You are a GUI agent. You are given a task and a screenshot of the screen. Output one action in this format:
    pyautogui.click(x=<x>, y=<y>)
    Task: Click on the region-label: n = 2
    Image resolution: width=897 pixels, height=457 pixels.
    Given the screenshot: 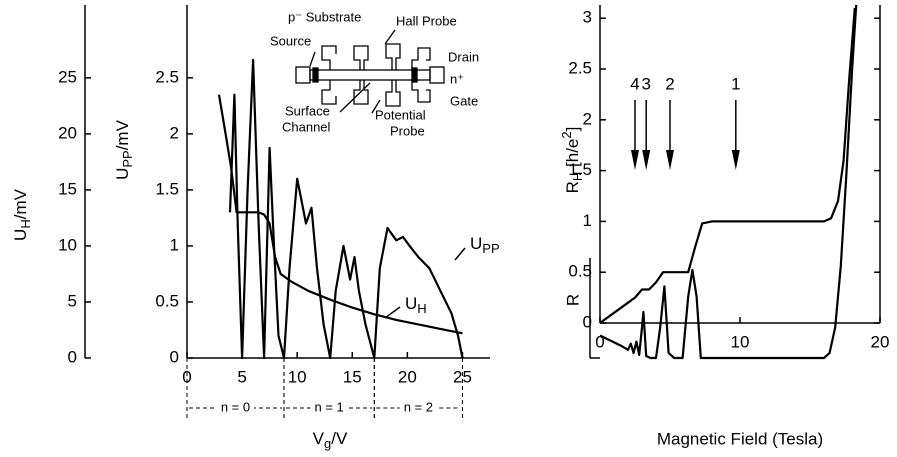 What is the action you would take?
    pyautogui.click(x=418, y=406)
    